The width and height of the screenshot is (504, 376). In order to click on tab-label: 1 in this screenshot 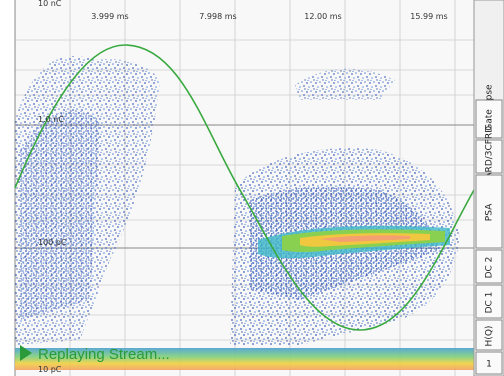, I will do `click(489, 365)`.